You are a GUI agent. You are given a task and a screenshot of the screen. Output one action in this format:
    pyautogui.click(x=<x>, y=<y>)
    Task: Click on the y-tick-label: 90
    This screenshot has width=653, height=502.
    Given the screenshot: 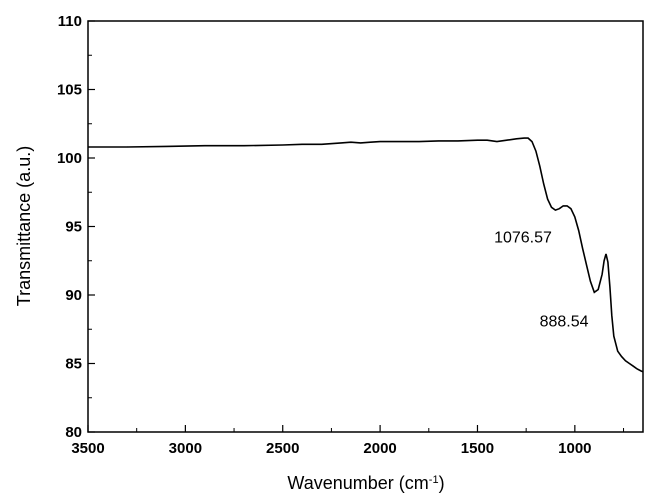 What is the action you would take?
    pyautogui.click(x=73, y=295)
    